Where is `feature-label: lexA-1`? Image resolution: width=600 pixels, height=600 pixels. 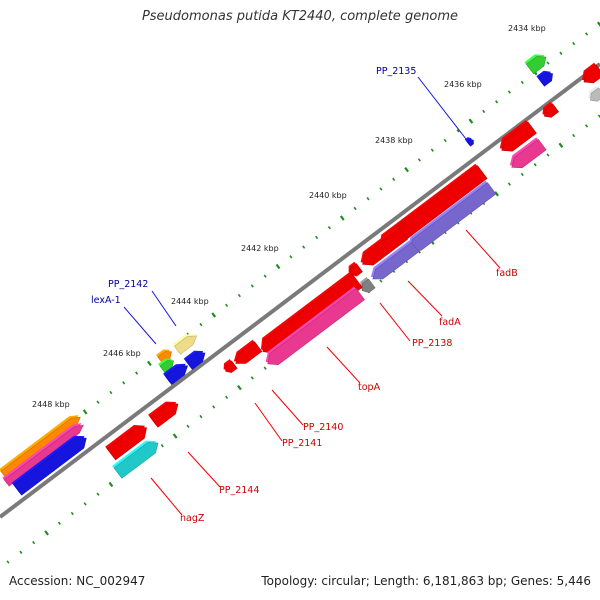
feature-label: lexA-1 is located at coordinates (106, 300).